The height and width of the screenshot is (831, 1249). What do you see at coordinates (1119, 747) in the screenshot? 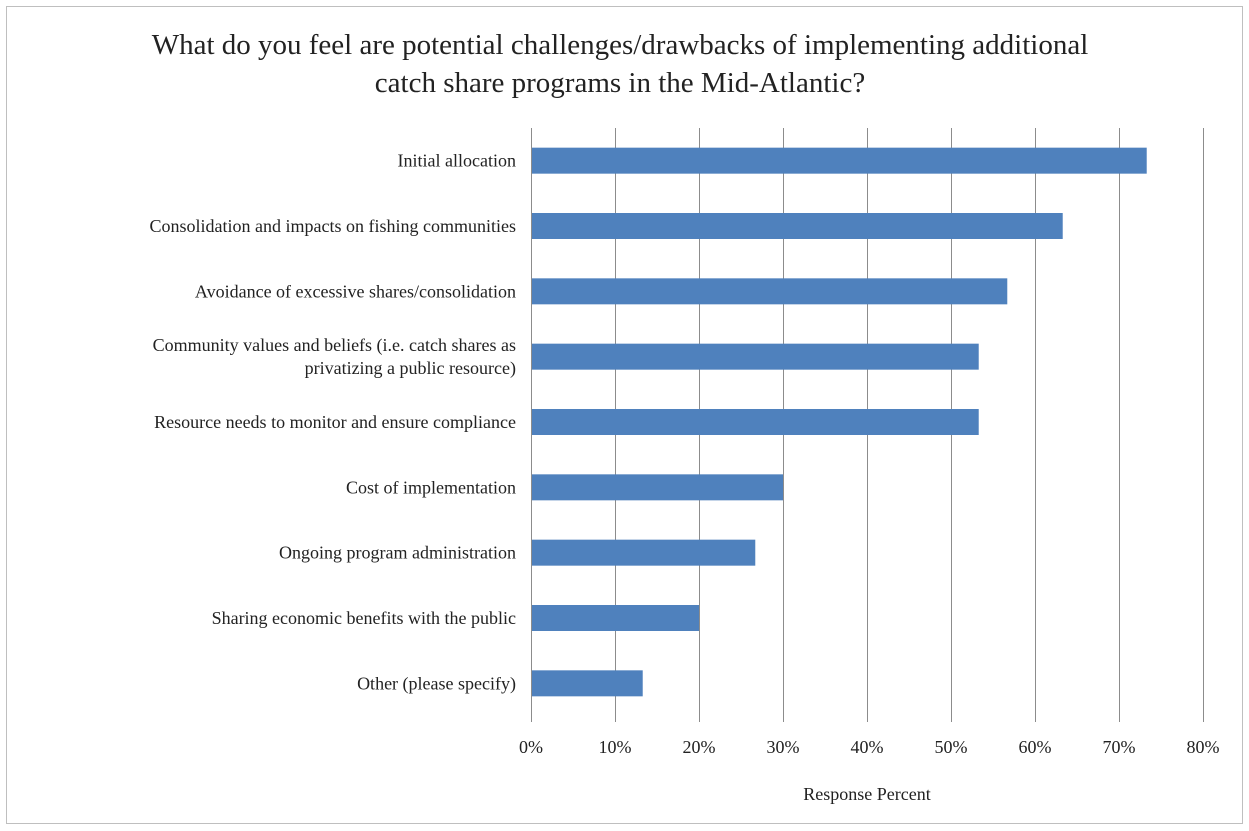
I see `x-tick-label: 70%` at bounding box center [1119, 747].